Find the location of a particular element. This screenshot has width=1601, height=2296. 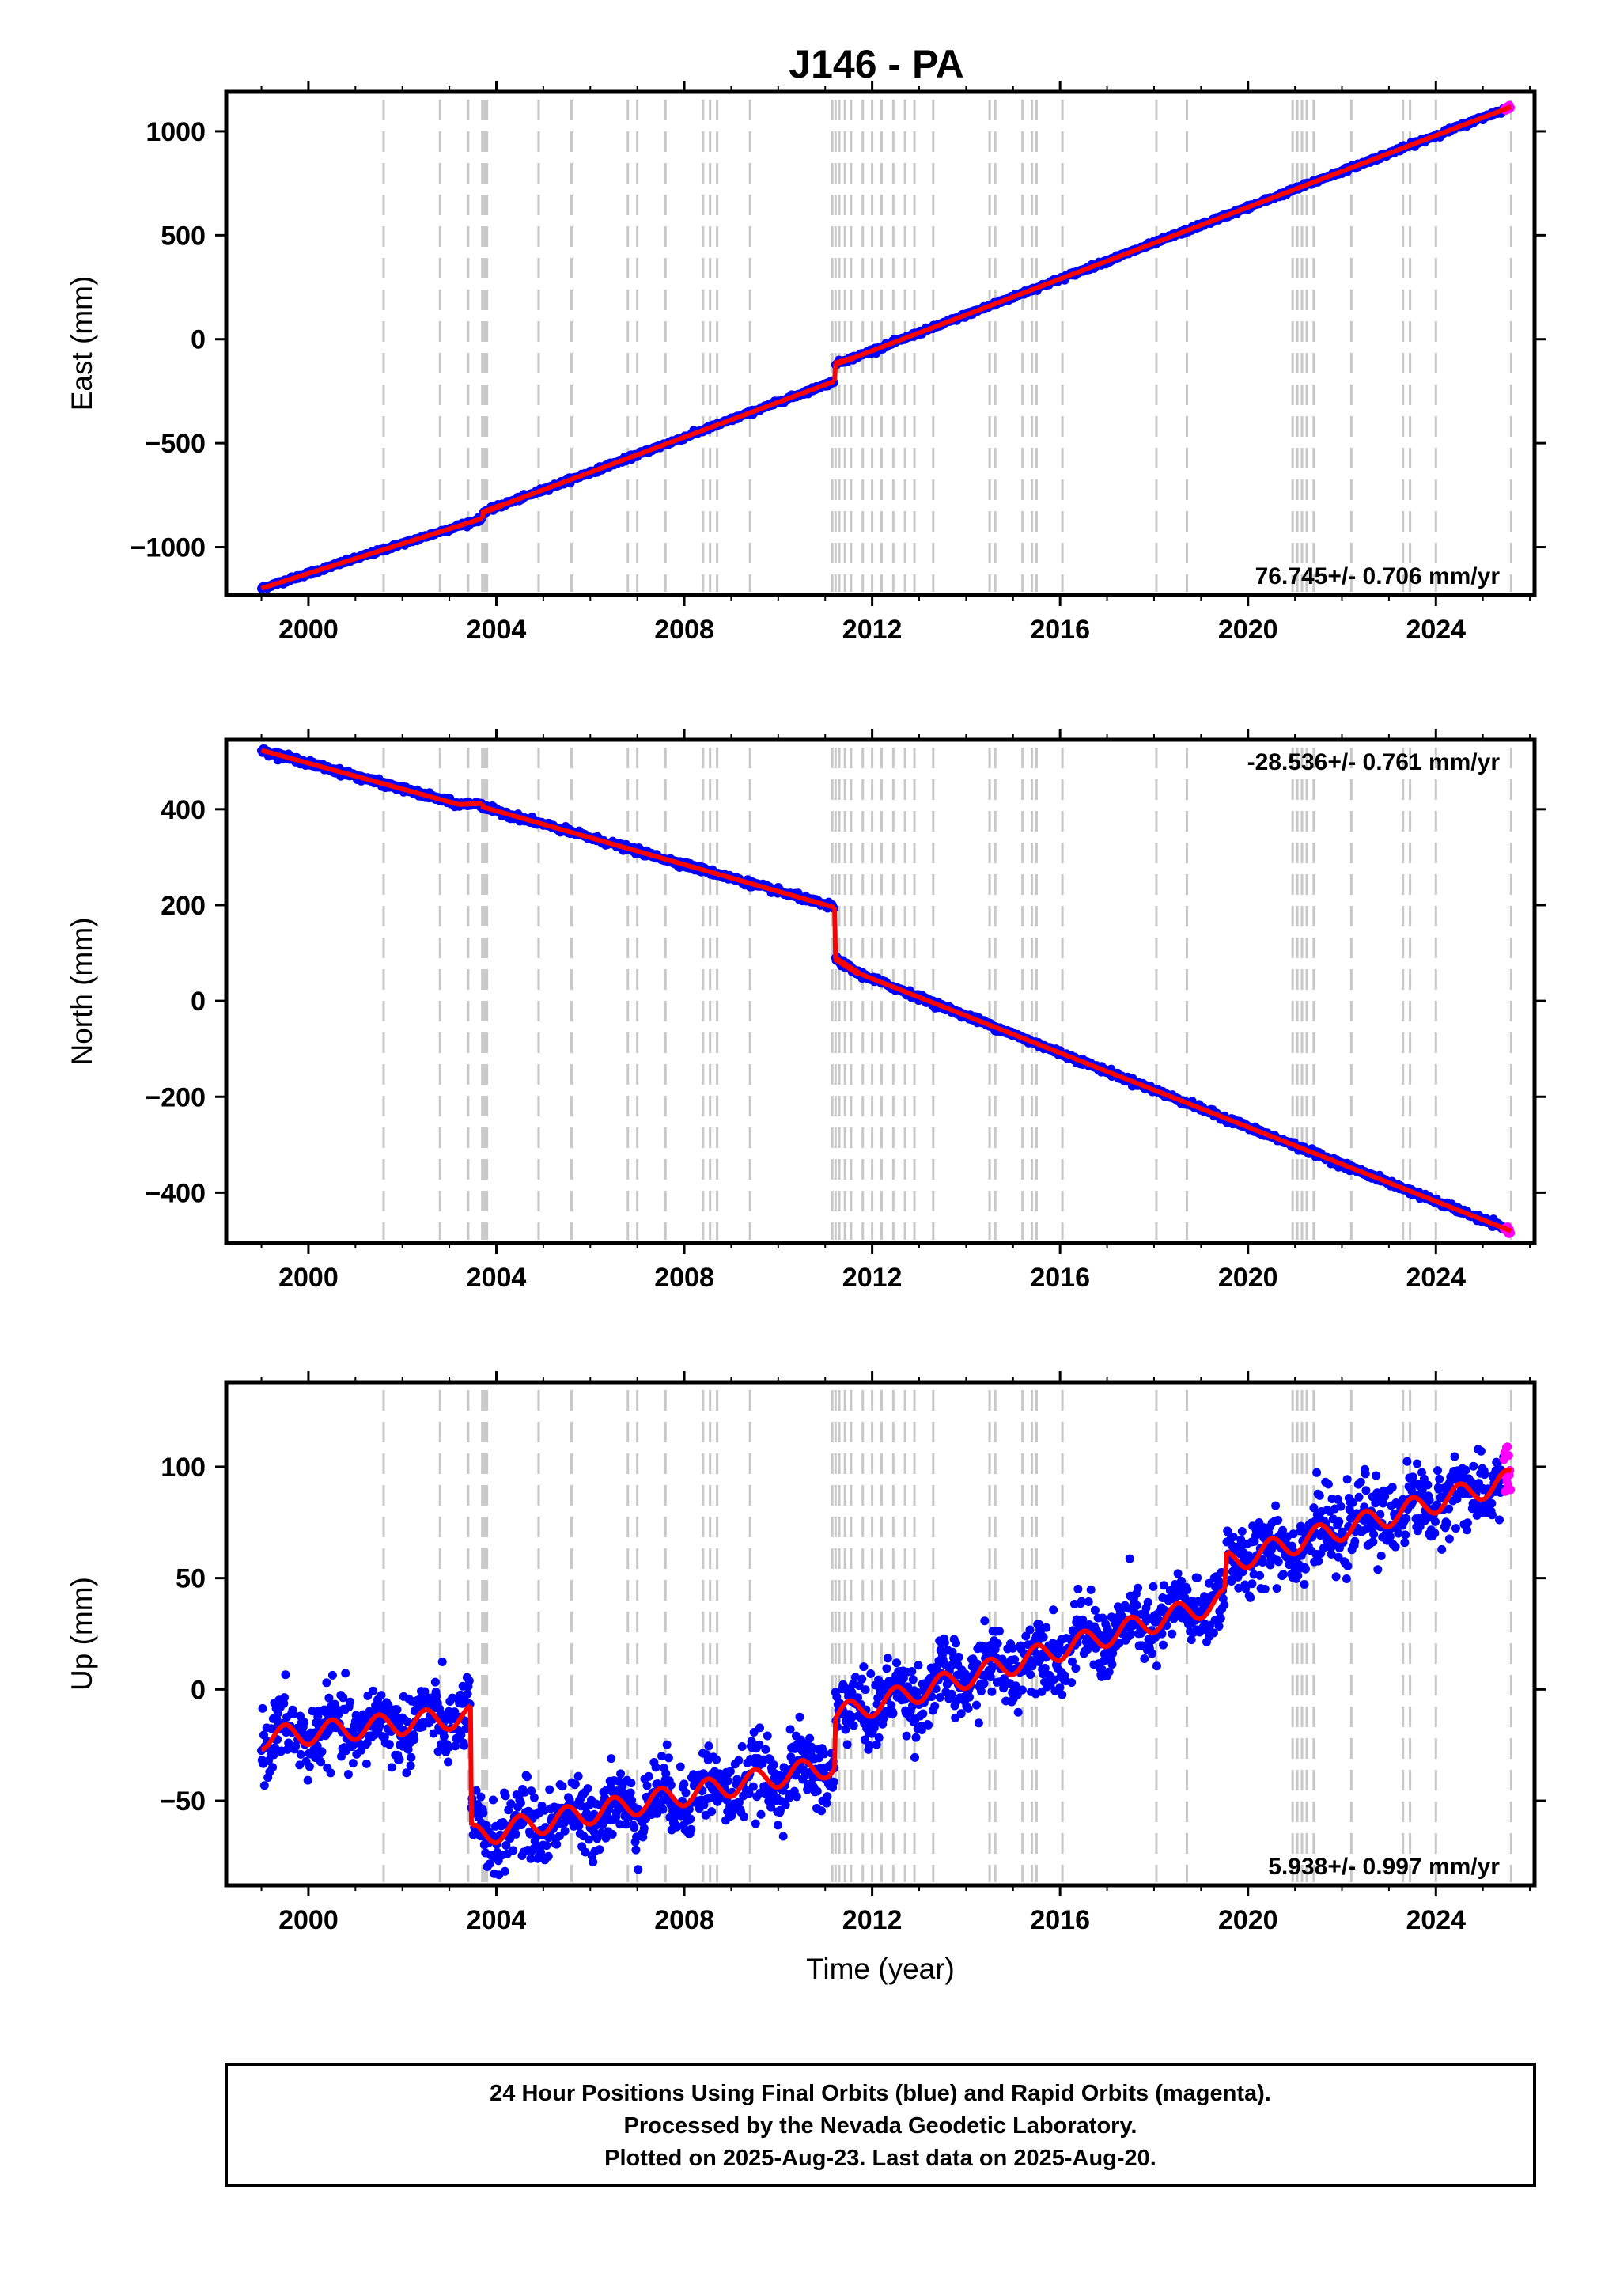

y-tick-label: −200 is located at coordinates (175, 1097).